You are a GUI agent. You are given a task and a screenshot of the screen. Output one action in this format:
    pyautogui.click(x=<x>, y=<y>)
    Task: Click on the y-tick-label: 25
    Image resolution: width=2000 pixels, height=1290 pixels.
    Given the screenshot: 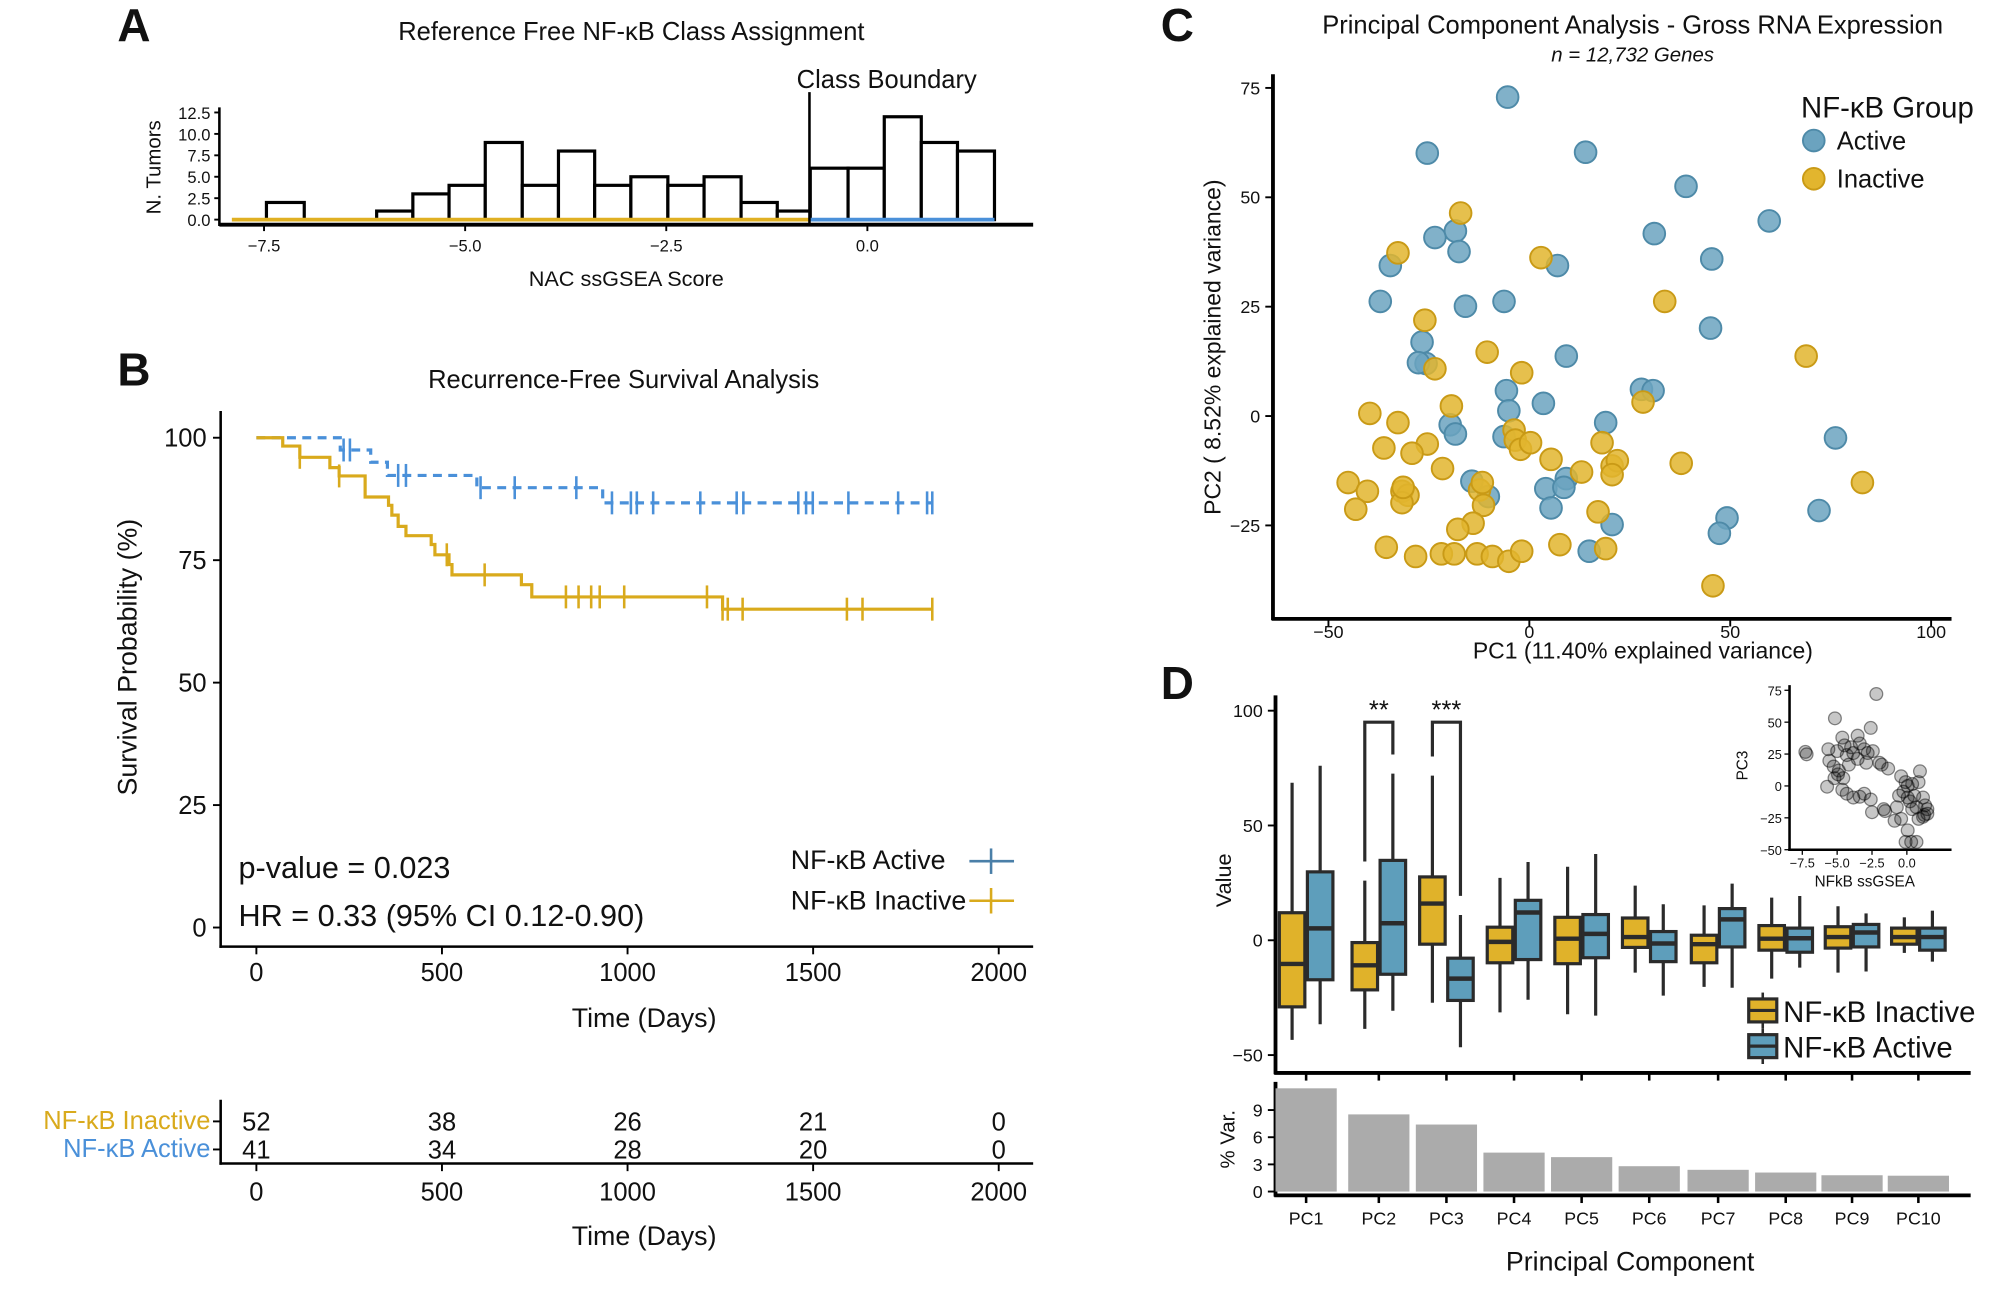 What is the action you would take?
    pyautogui.click(x=1250, y=307)
    